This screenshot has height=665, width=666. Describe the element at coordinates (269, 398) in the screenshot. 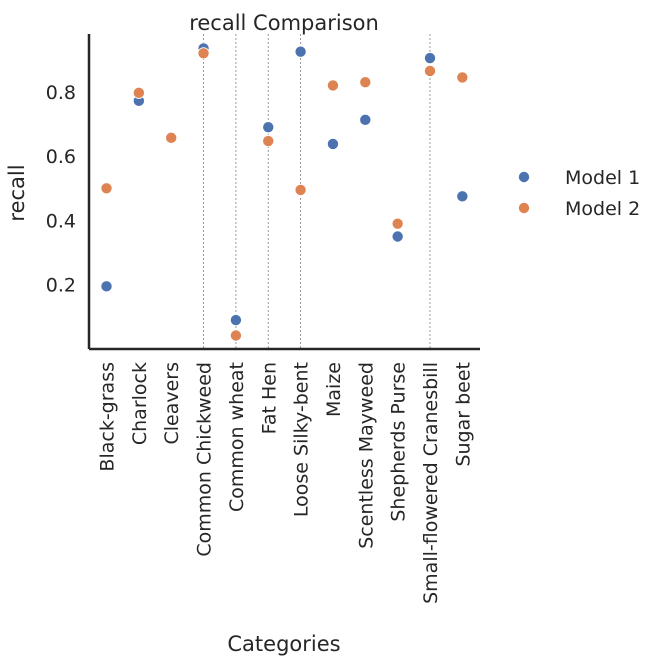

I see `x-tick-label: Fat Hen` at that location.